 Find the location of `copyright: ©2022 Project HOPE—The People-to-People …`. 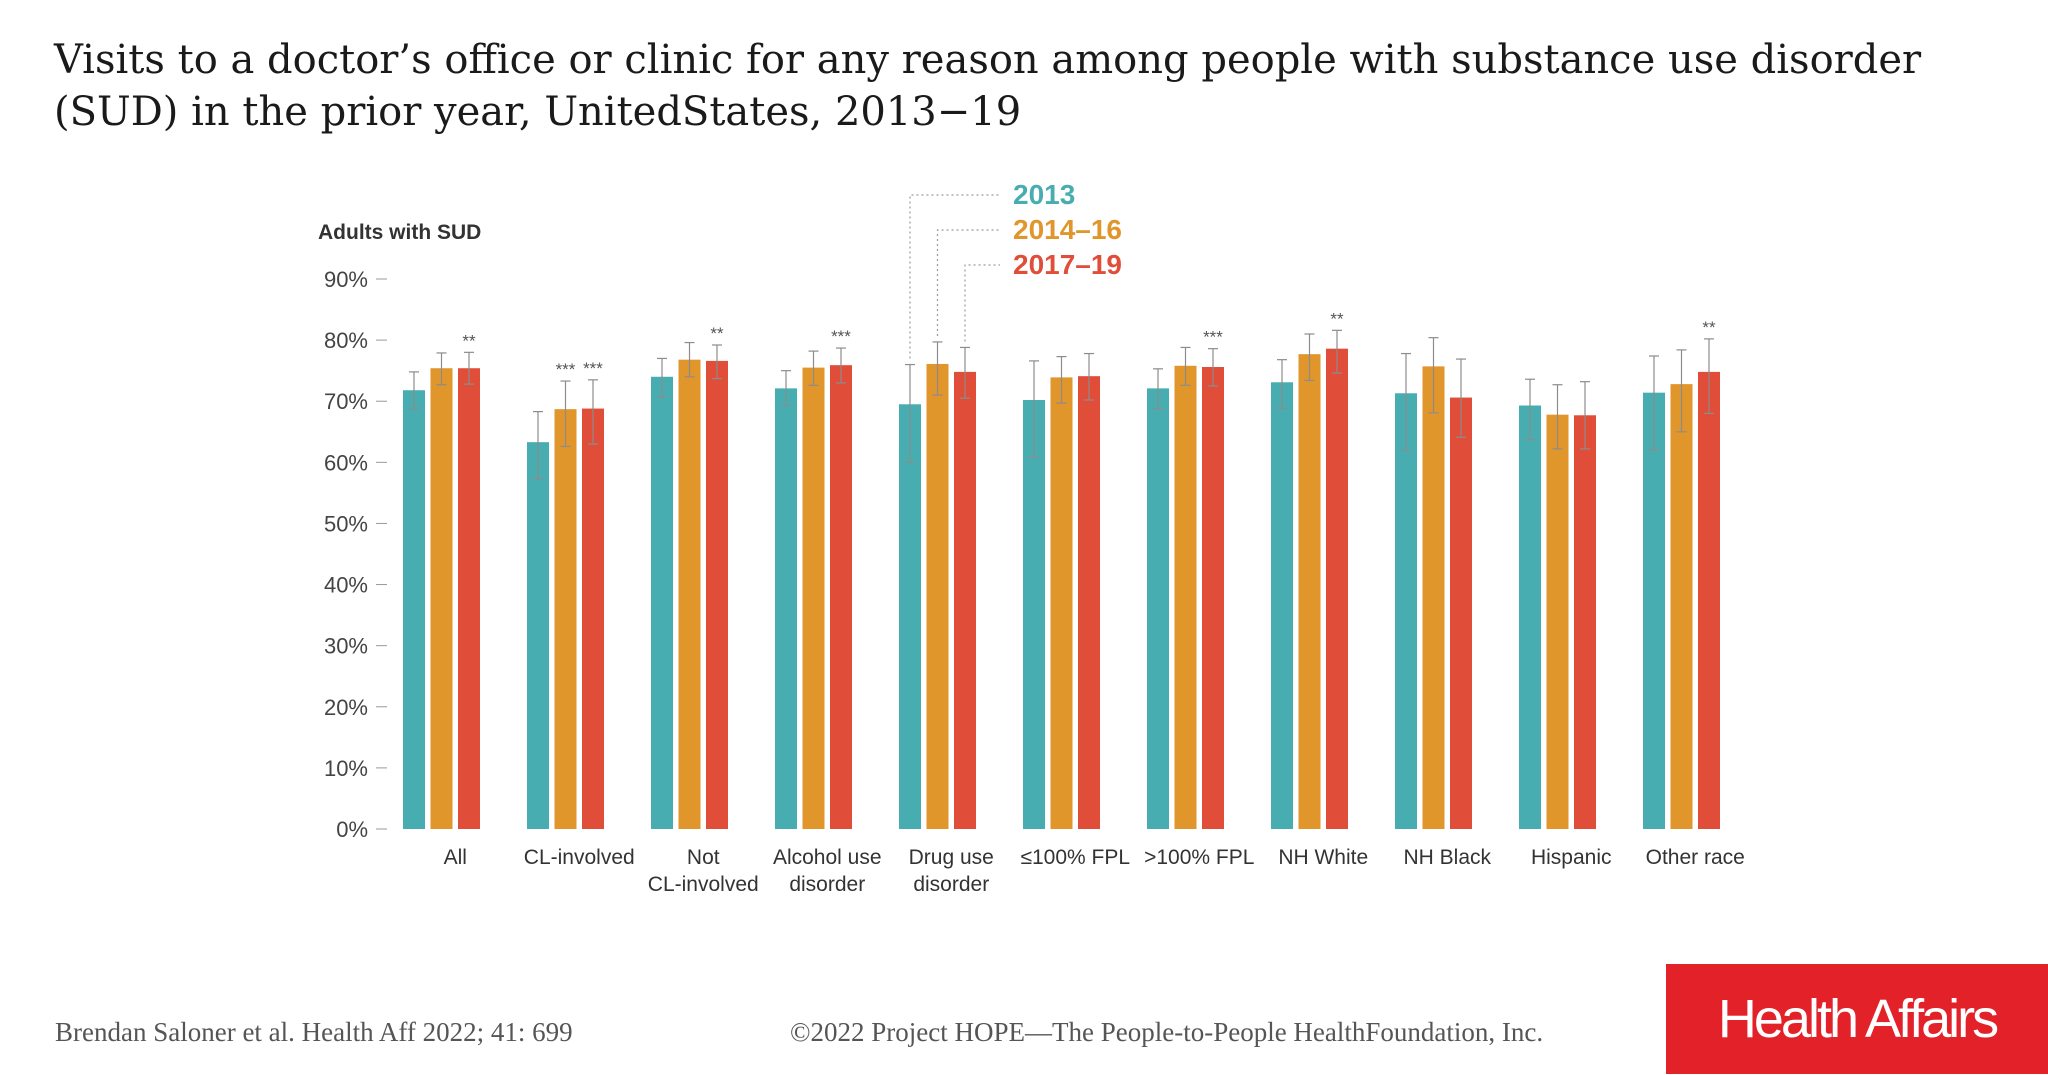

copyright: ©2022 Project HOPE—The People-to-People … is located at coordinates (1167, 1032).